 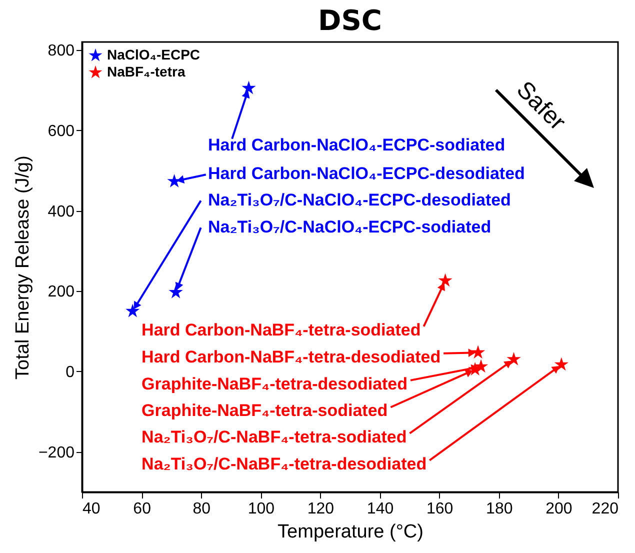 I want to click on y-tick-label: 400, so click(x=61, y=211).